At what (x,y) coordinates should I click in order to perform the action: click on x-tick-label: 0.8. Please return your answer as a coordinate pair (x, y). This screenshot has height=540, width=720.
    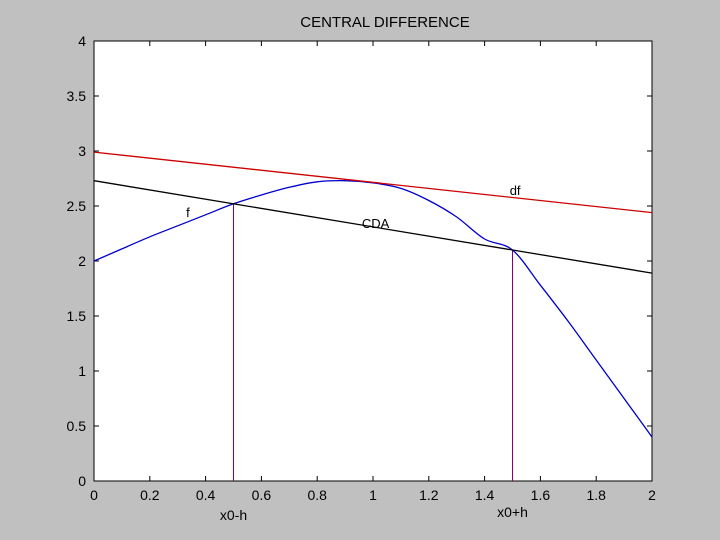
    Looking at the image, I should click on (317, 495).